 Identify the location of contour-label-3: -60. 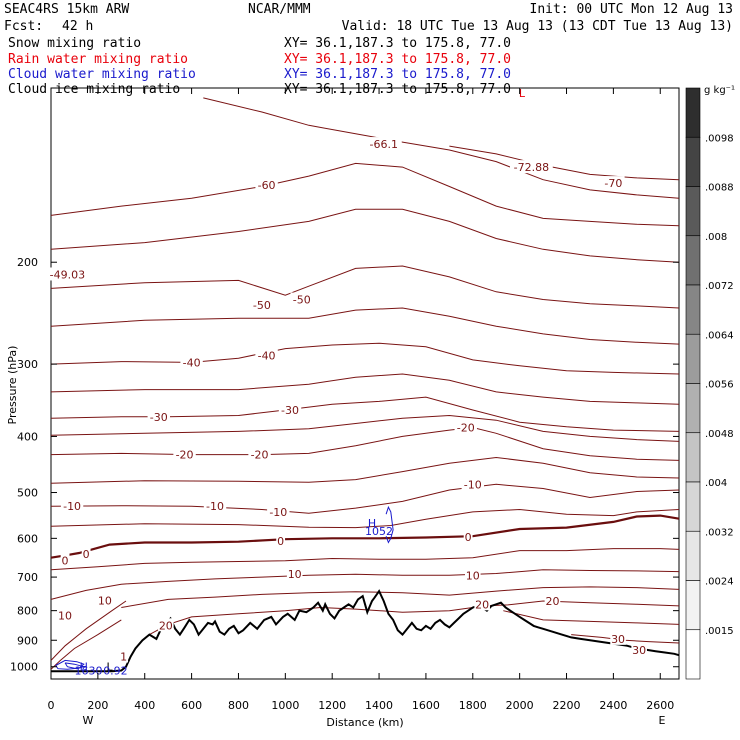
(267, 185).